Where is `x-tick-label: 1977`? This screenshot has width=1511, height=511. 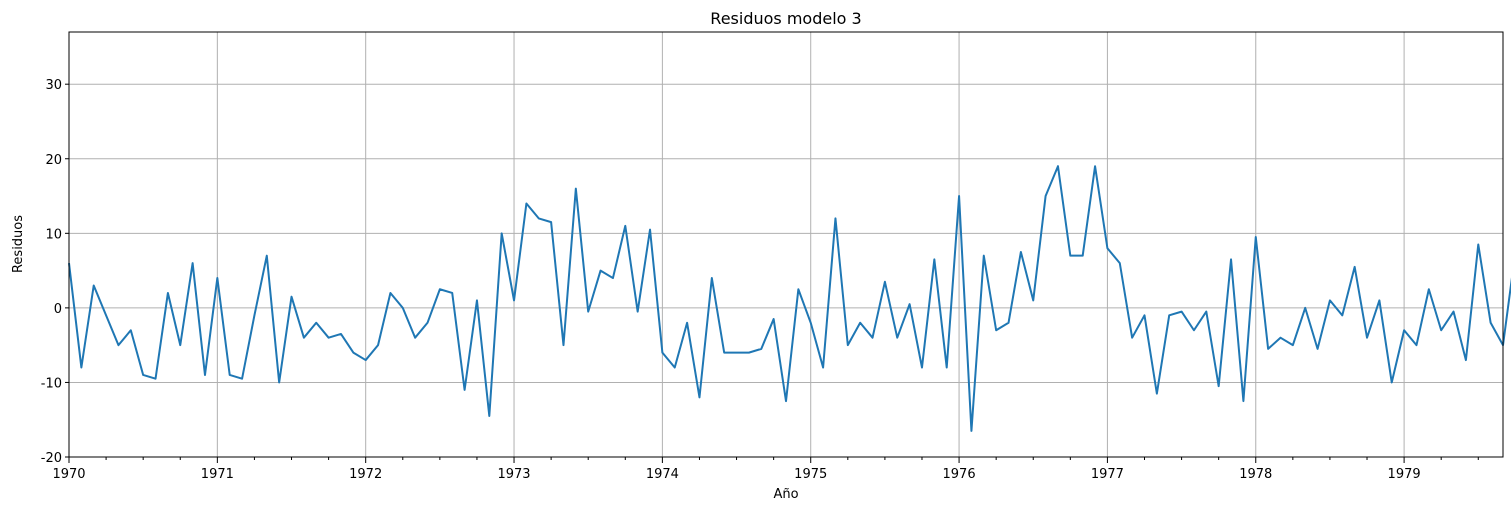 x-tick-label: 1977 is located at coordinates (1107, 474).